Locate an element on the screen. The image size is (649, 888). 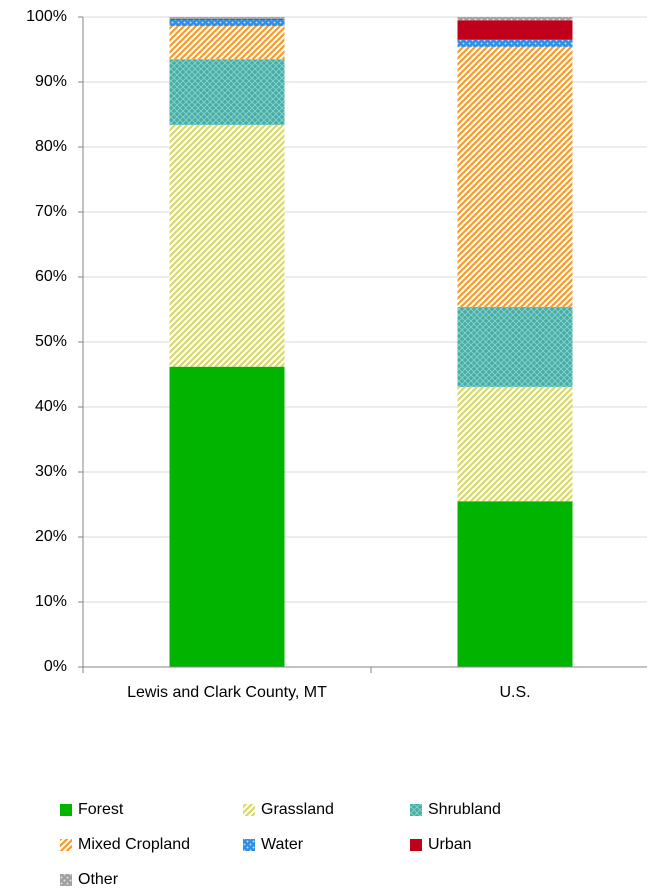
legend-label: Urban is located at coordinates (450, 844).